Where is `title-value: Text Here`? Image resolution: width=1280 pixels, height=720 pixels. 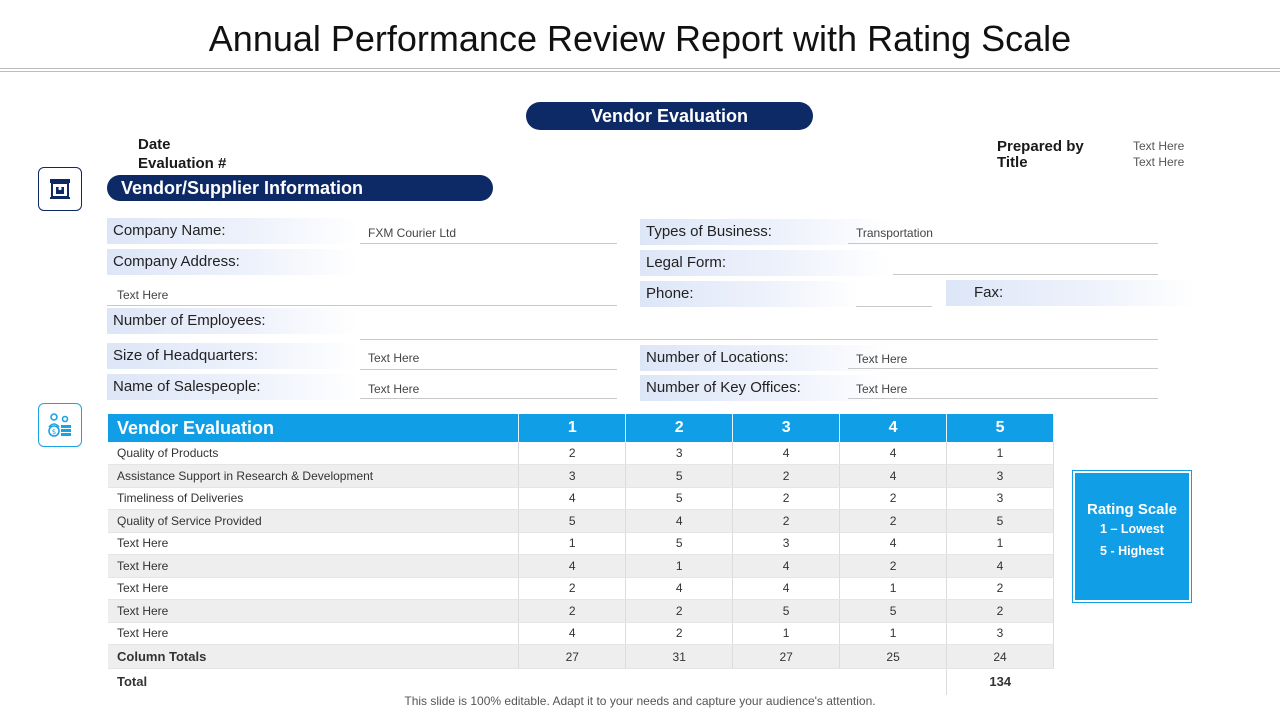 title-value: Text Here is located at coordinates (1159, 162).